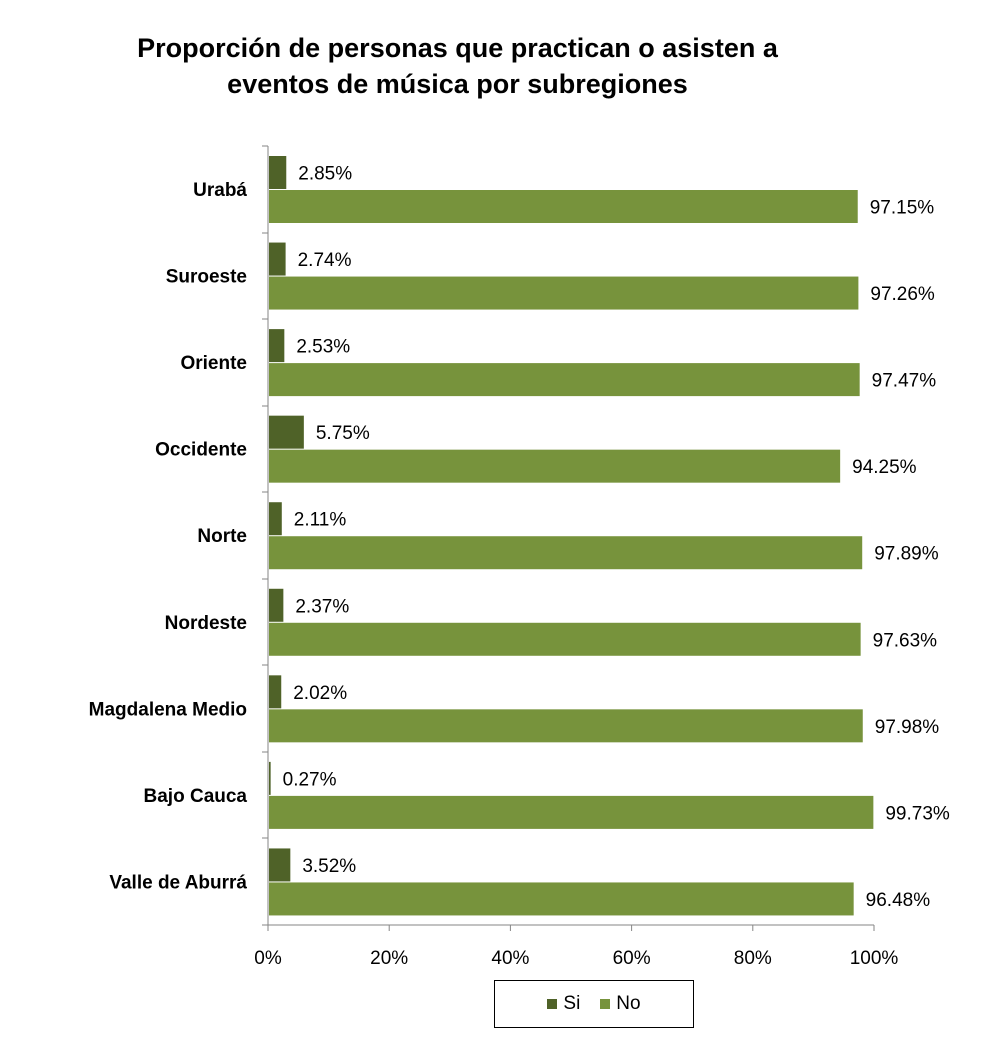  Describe the element at coordinates (178, 882) in the screenshot. I see `category-label-valle-de-aburra: Valle de Aburrá` at that location.